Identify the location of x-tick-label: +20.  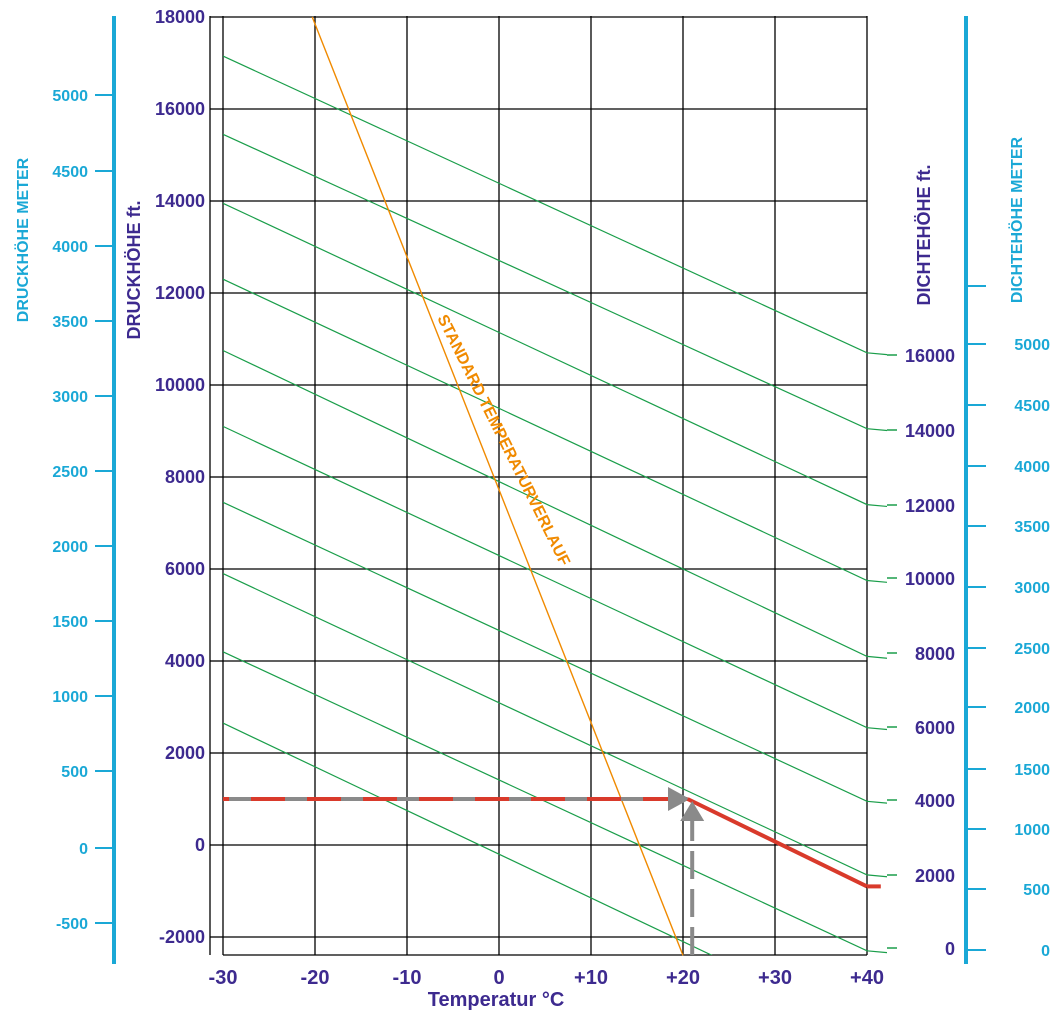
(683, 978).